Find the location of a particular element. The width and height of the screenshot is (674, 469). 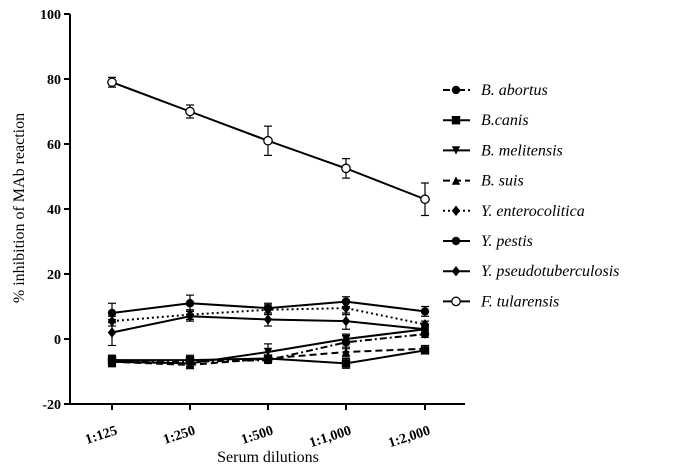

legend-entry-1: B.canis is located at coordinates (486, 120).